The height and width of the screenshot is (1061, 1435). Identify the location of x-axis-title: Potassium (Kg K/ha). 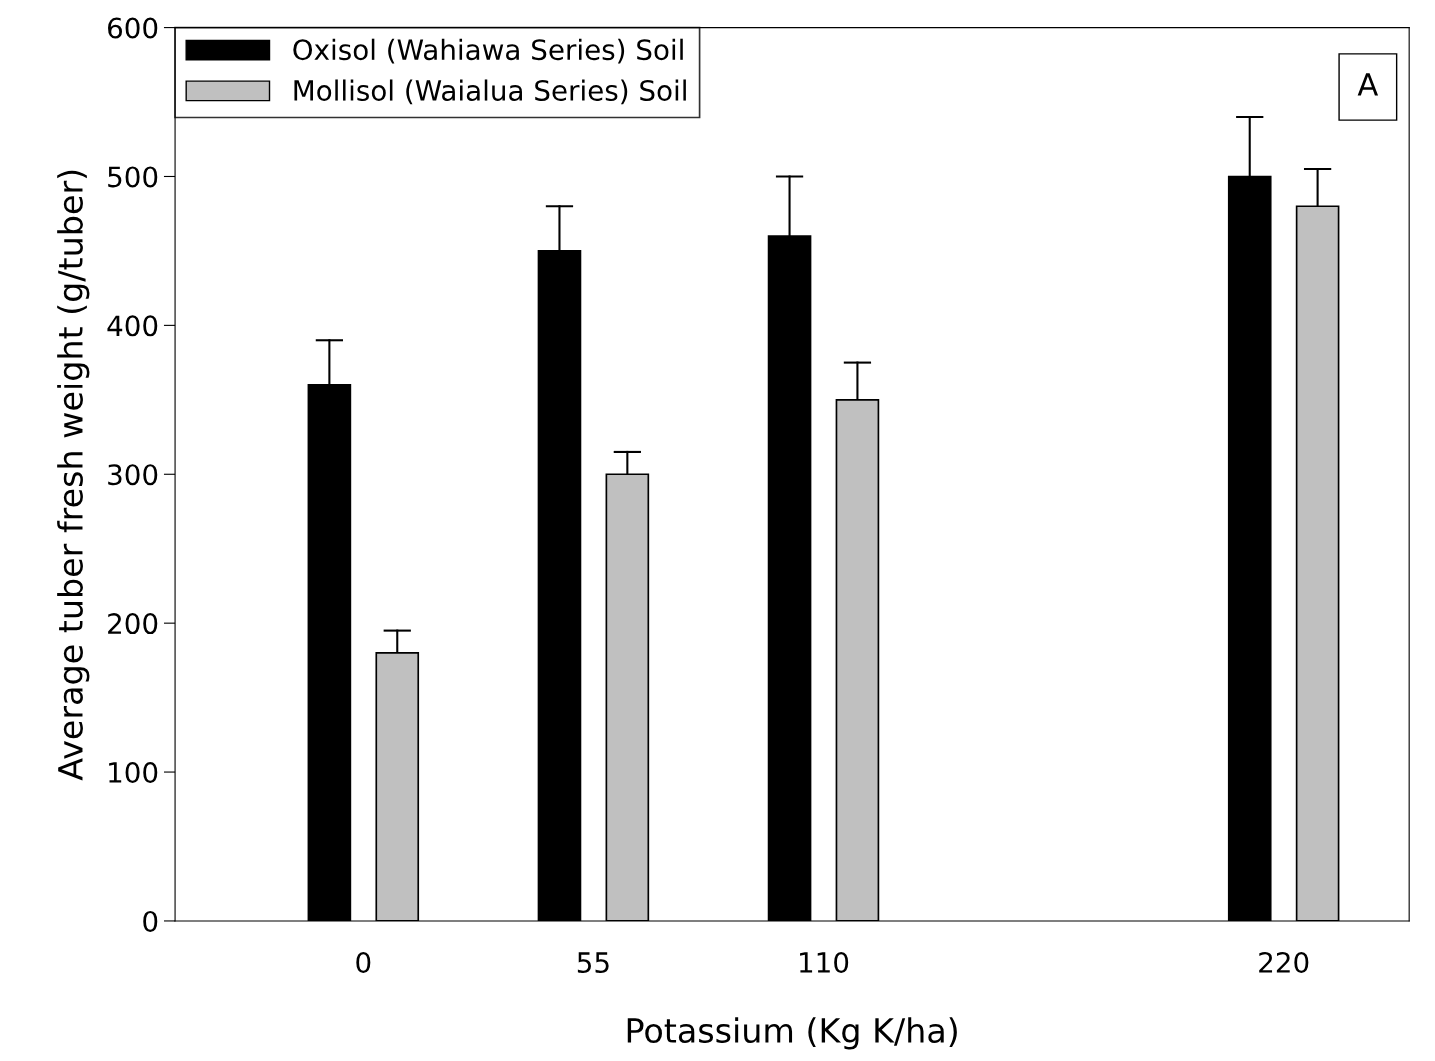
(792, 1033).